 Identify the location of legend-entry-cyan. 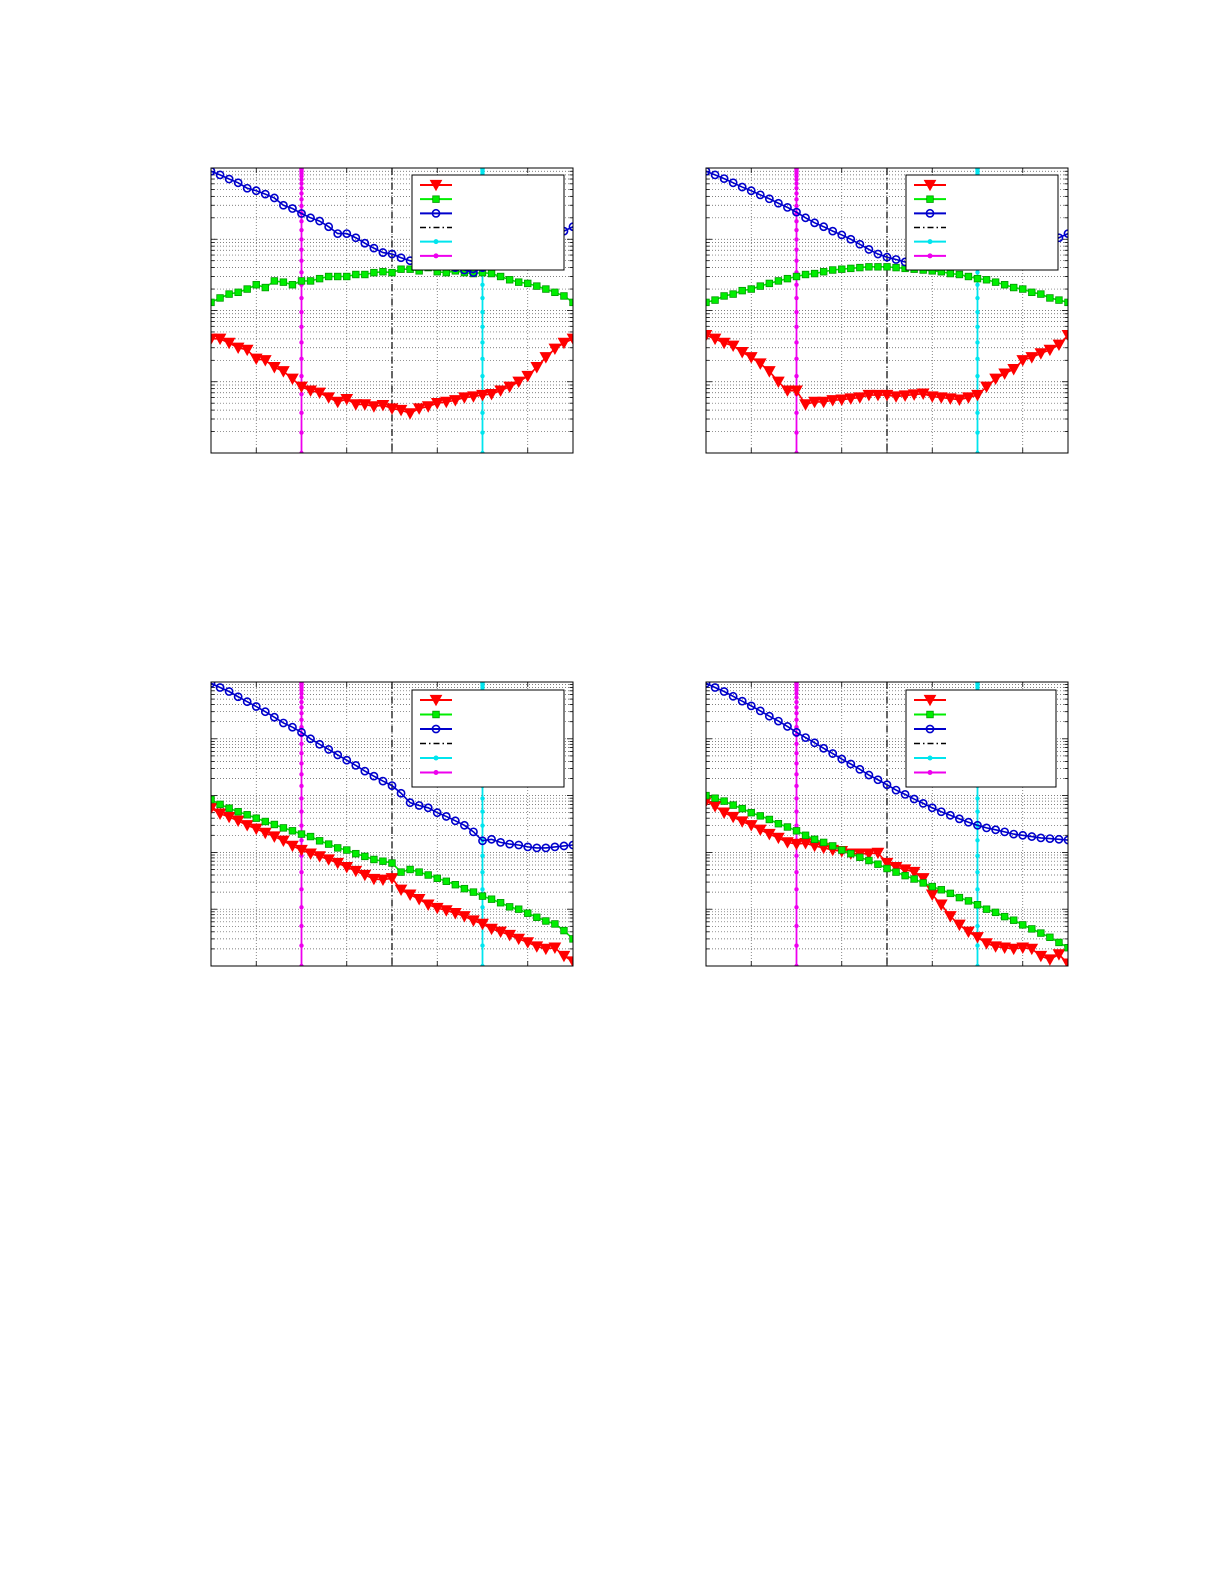
(436, 242).